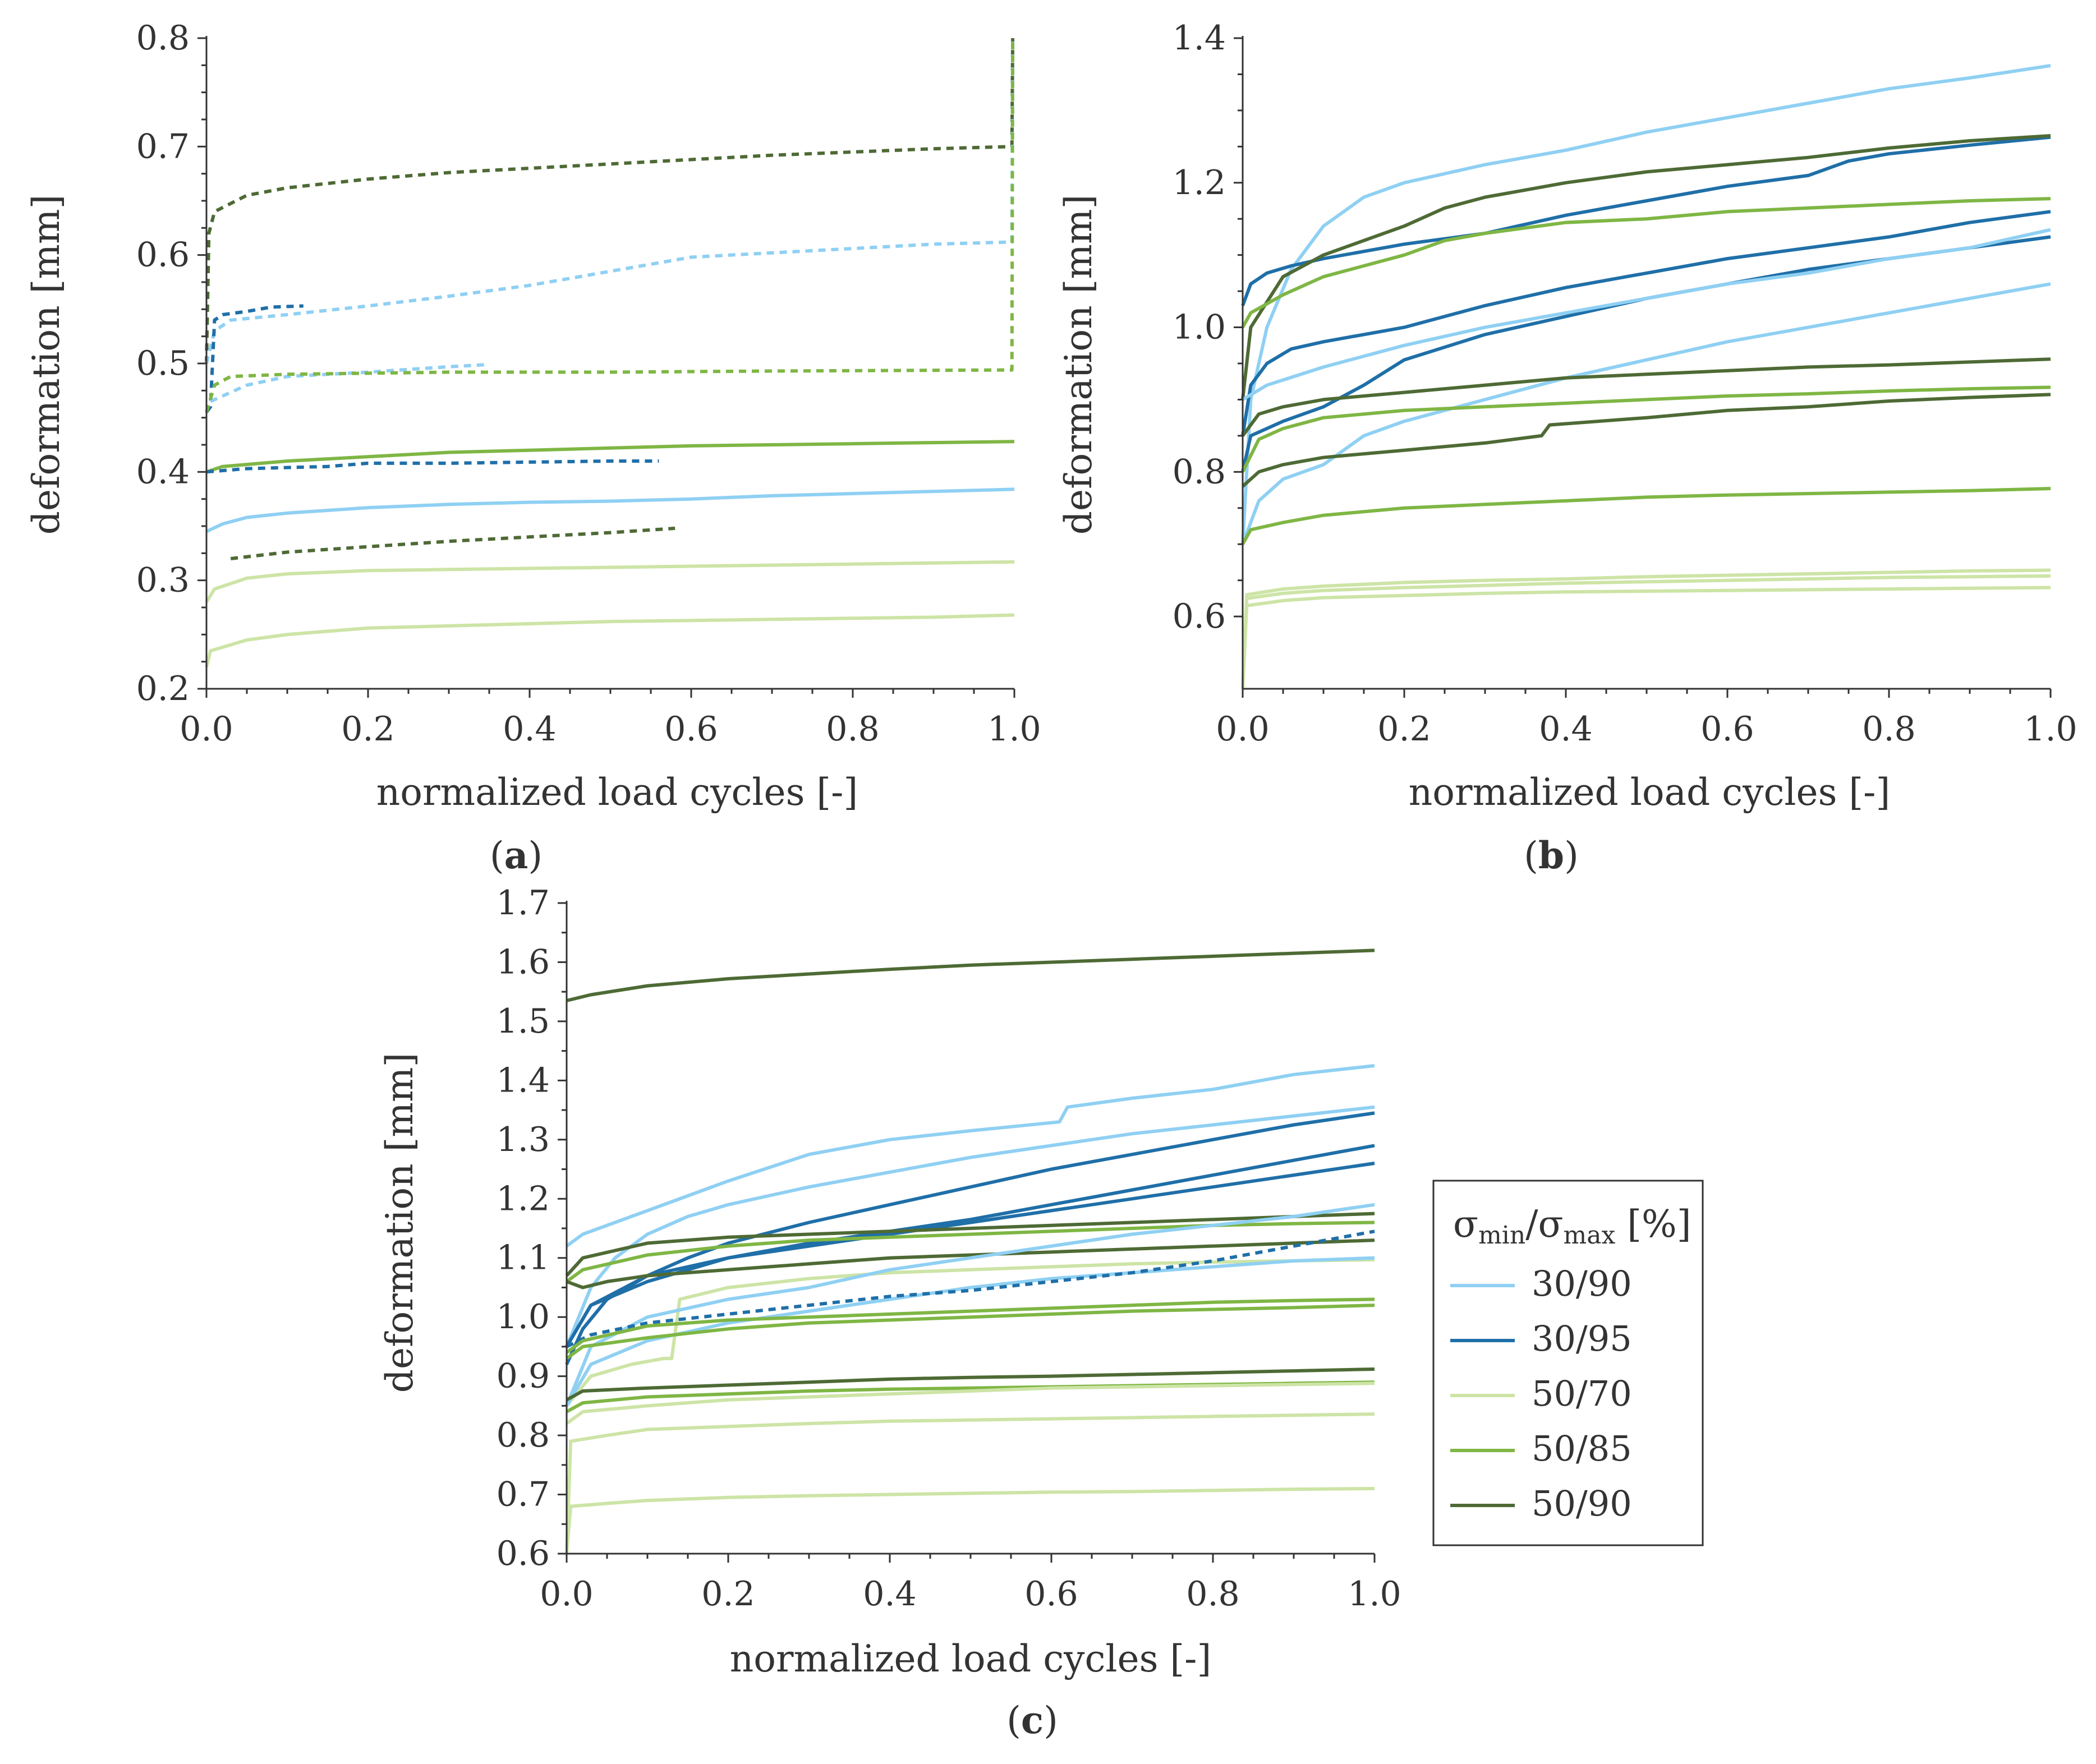 The height and width of the screenshot is (1764, 2096). What do you see at coordinates (1199, 38) in the screenshot?
I see `chart-b-y-tick-label: 1.4` at bounding box center [1199, 38].